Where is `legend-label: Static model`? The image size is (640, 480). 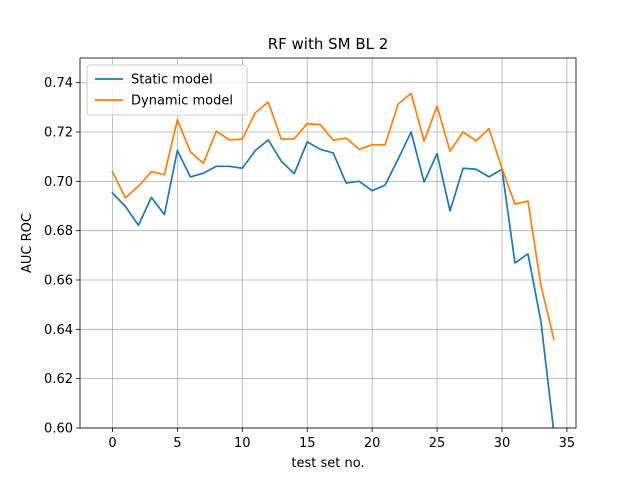 legend-label: Static model is located at coordinates (172, 80).